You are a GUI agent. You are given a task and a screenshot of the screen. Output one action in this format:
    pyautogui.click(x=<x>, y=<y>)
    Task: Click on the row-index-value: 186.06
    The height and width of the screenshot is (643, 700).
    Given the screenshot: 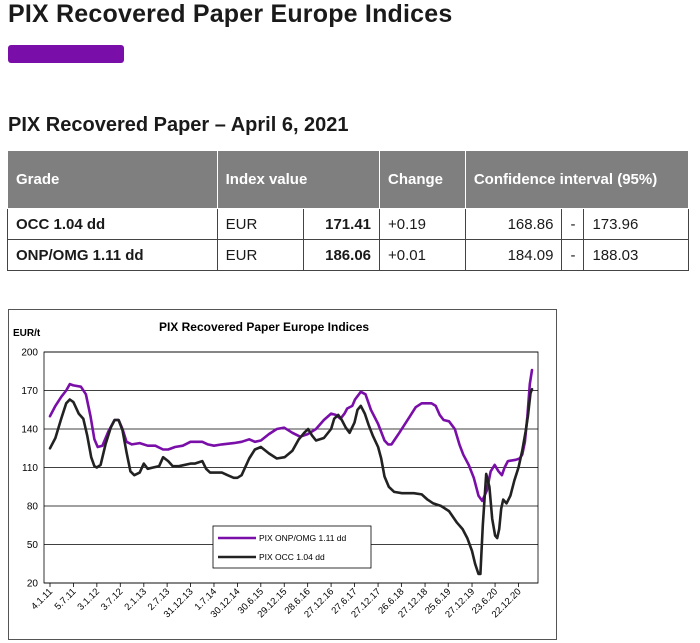 What is the action you would take?
    pyautogui.click(x=342, y=255)
    